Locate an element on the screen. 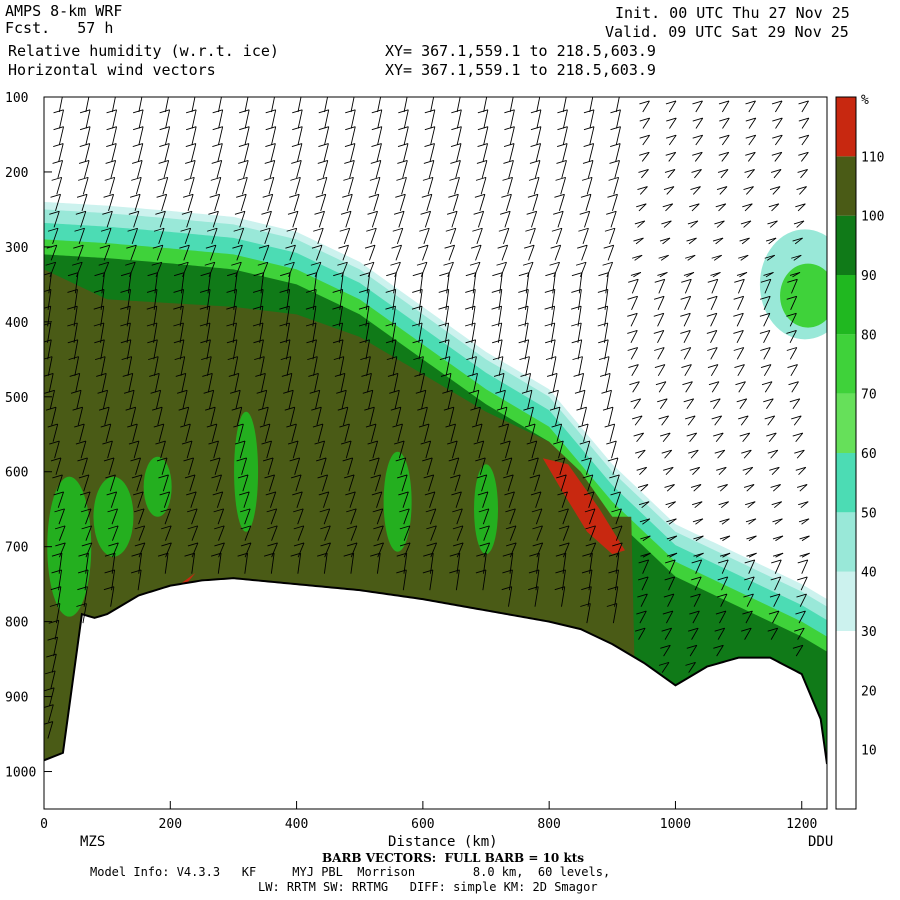  x-tick-label: 400 is located at coordinates (296, 824).